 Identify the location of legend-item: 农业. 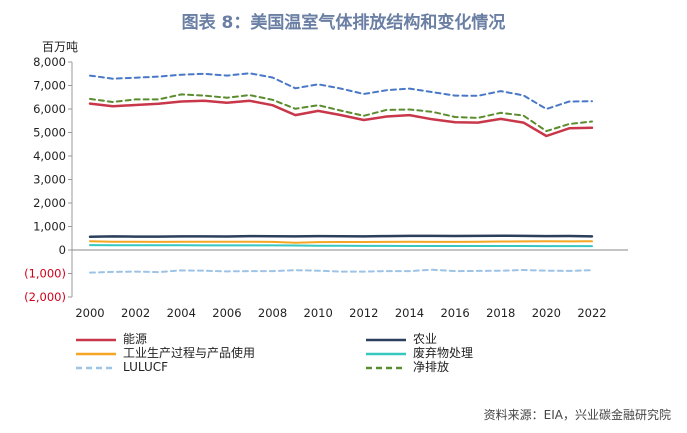
(401, 339).